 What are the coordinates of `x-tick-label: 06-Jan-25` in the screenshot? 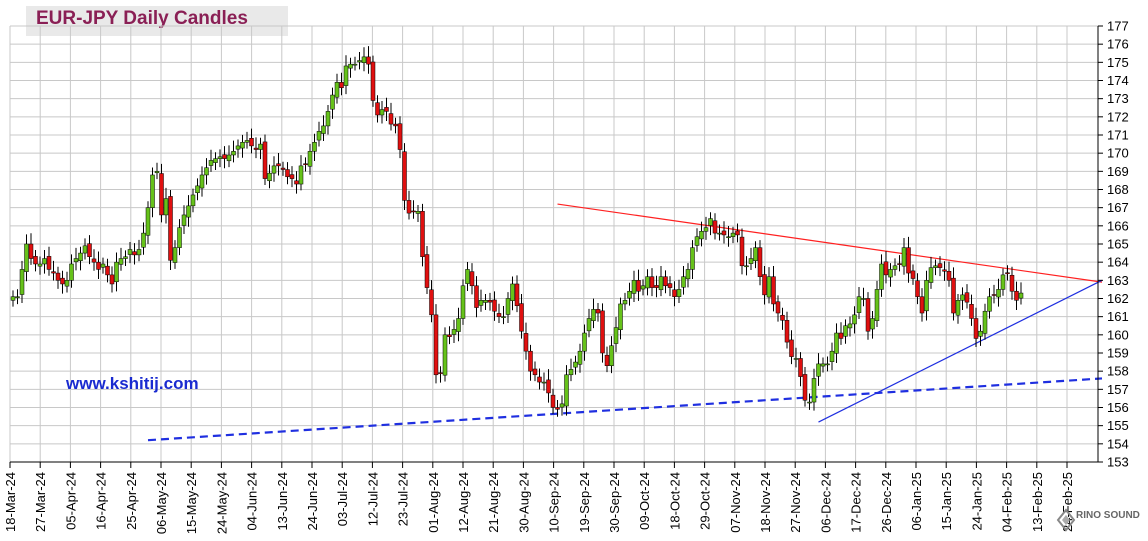 It's located at (916, 501).